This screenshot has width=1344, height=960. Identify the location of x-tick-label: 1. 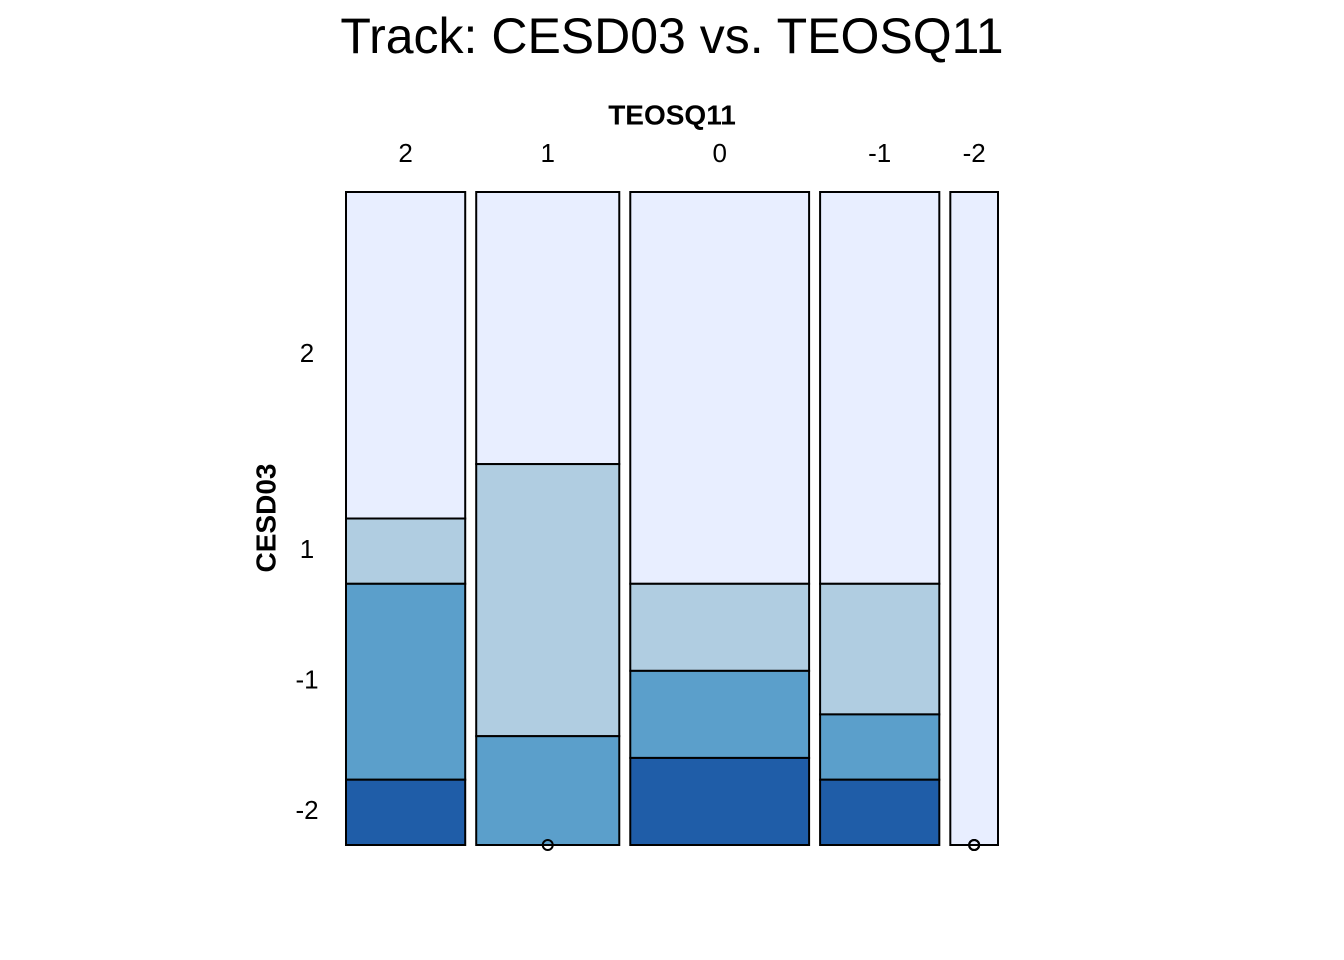
(548, 153).